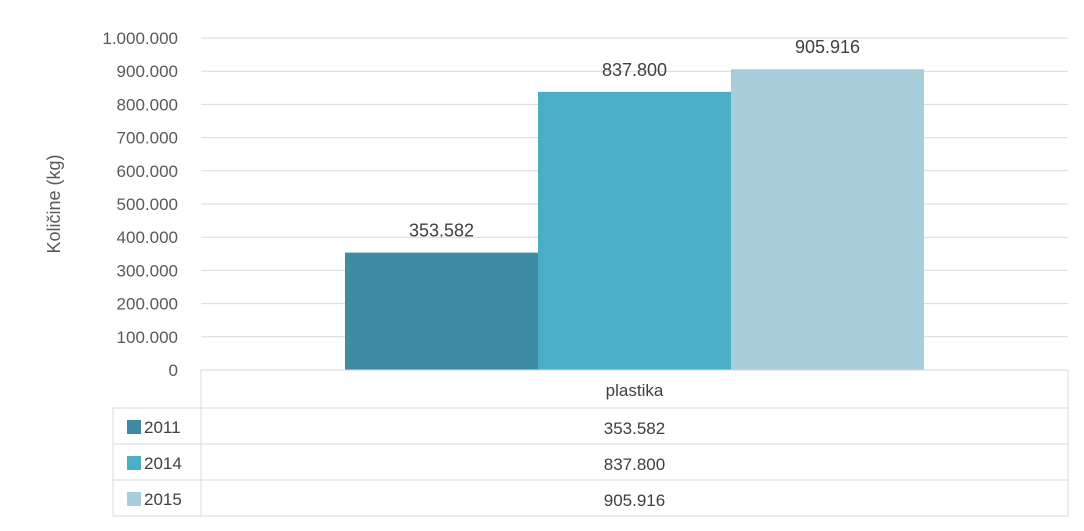  Describe the element at coordinates (827, 219) in the screenshot. I see `bar-2015` at that location.